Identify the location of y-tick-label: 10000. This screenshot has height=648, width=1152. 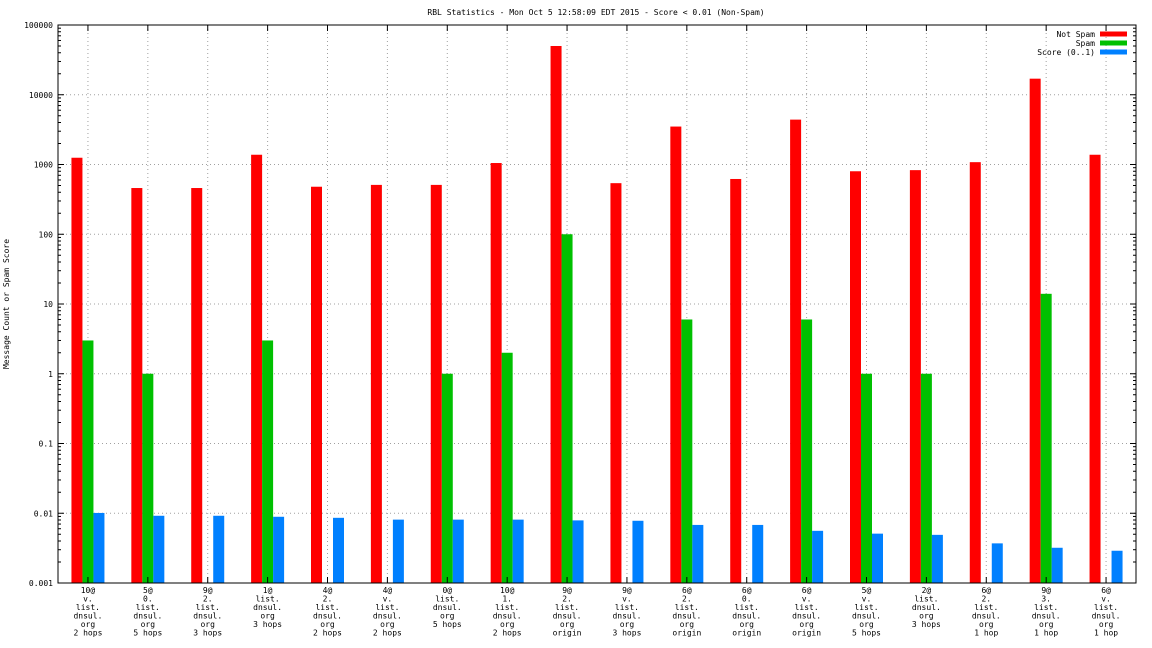
(41, 95).